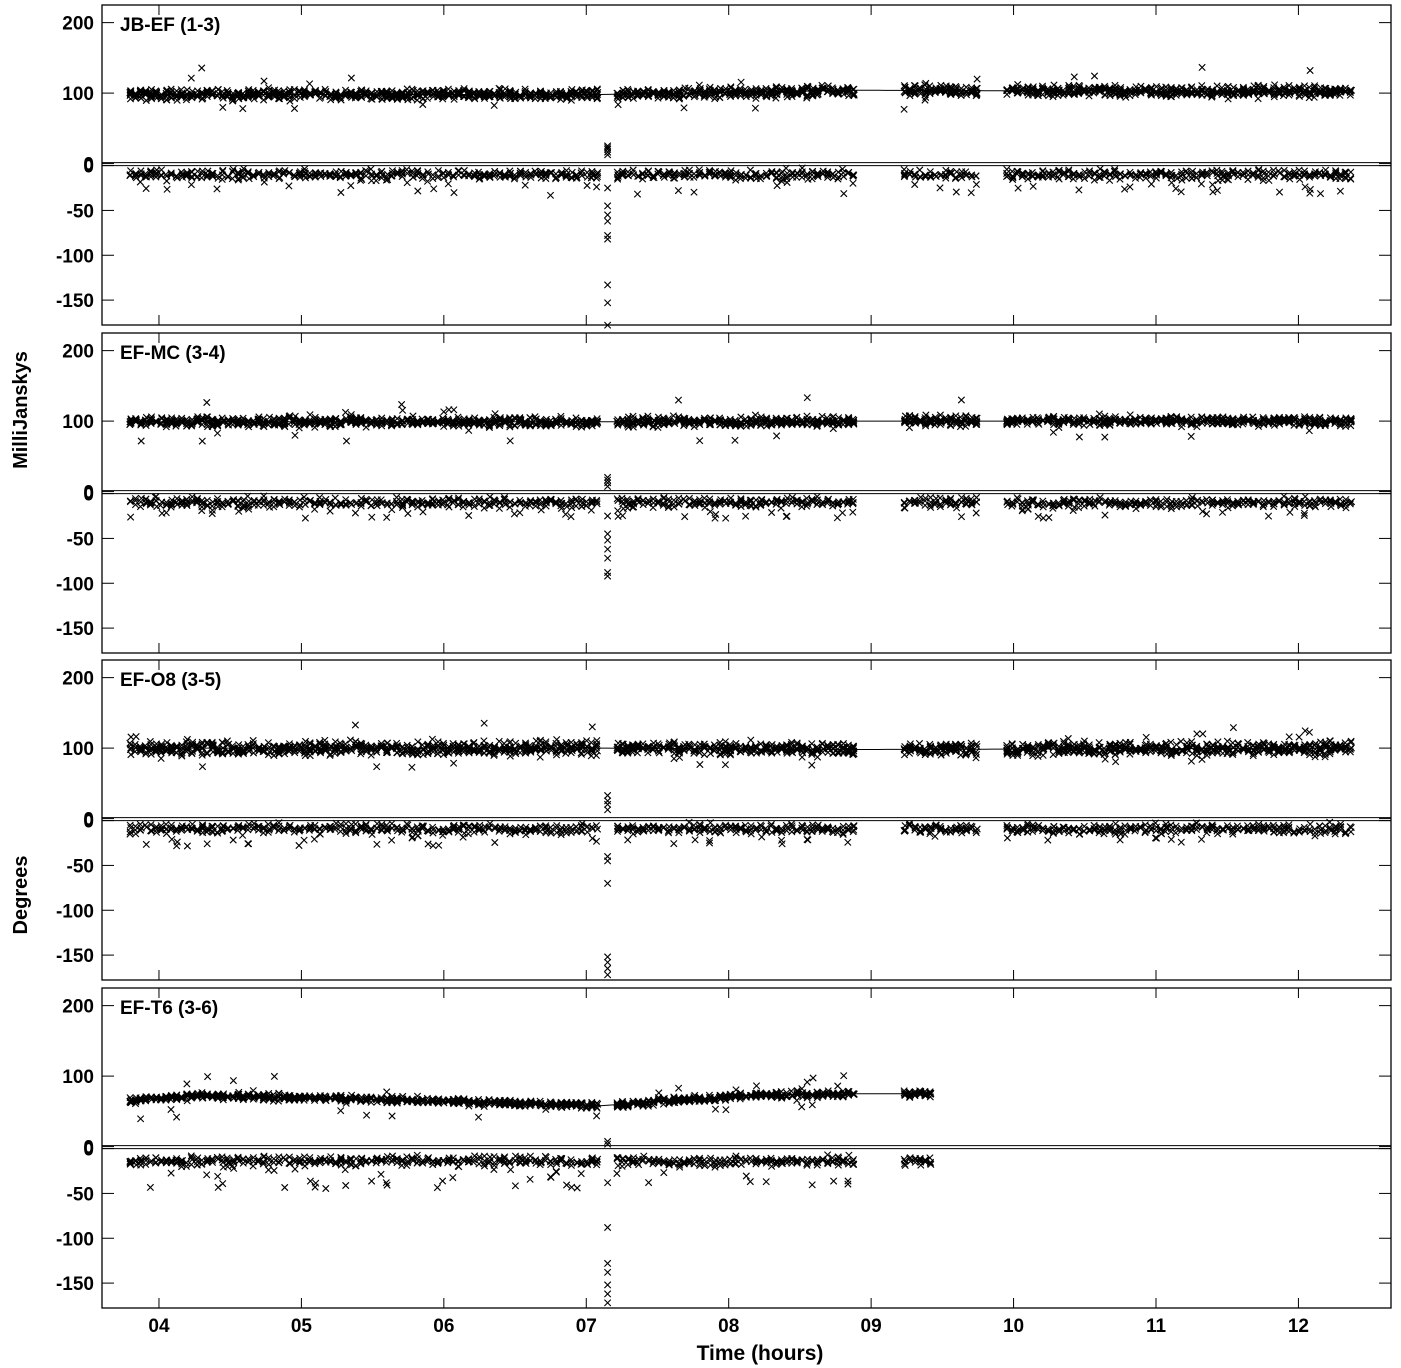 The image size is (1401, 1368). What do you see at coordinates (740, 419) in the screenshot?
I see `amp-points` at bounding box center [740, 419].